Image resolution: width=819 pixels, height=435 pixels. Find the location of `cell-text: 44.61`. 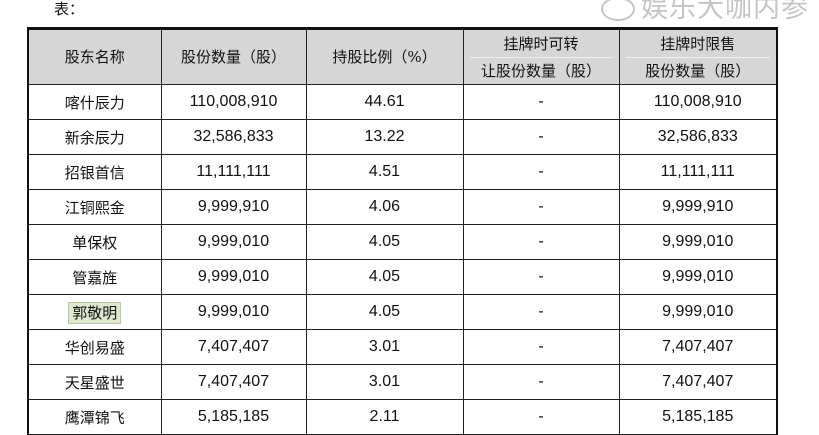

cell-text: 44.61 is located at coordinates (384, 101).